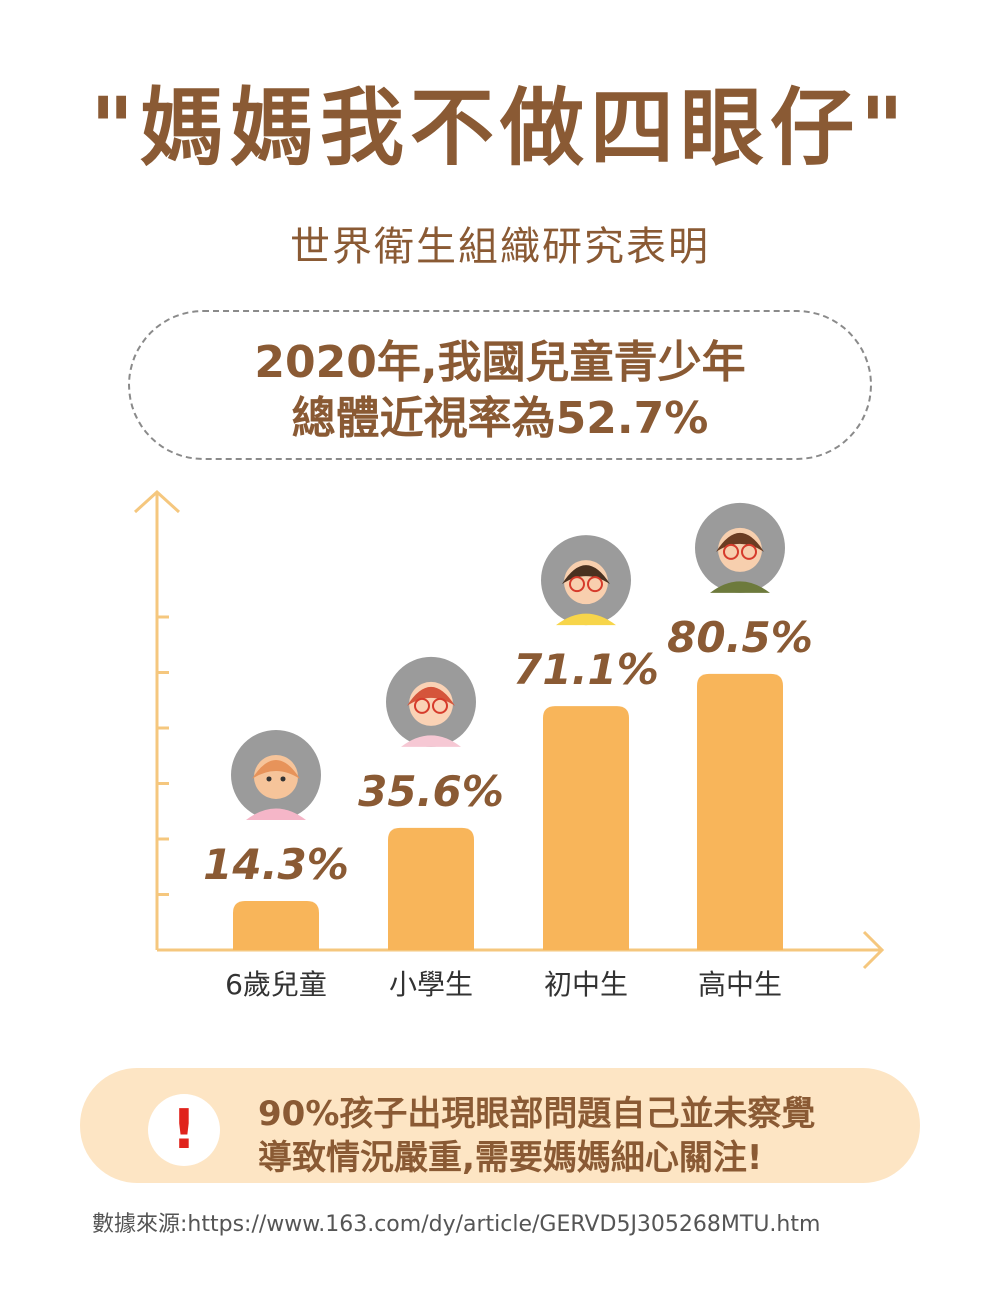 This screenshot has width=1000, height=1300. I want to click on notice-line-2: 導致情況嚴重,需要媽媽細心關注!, so click(510, 1158).